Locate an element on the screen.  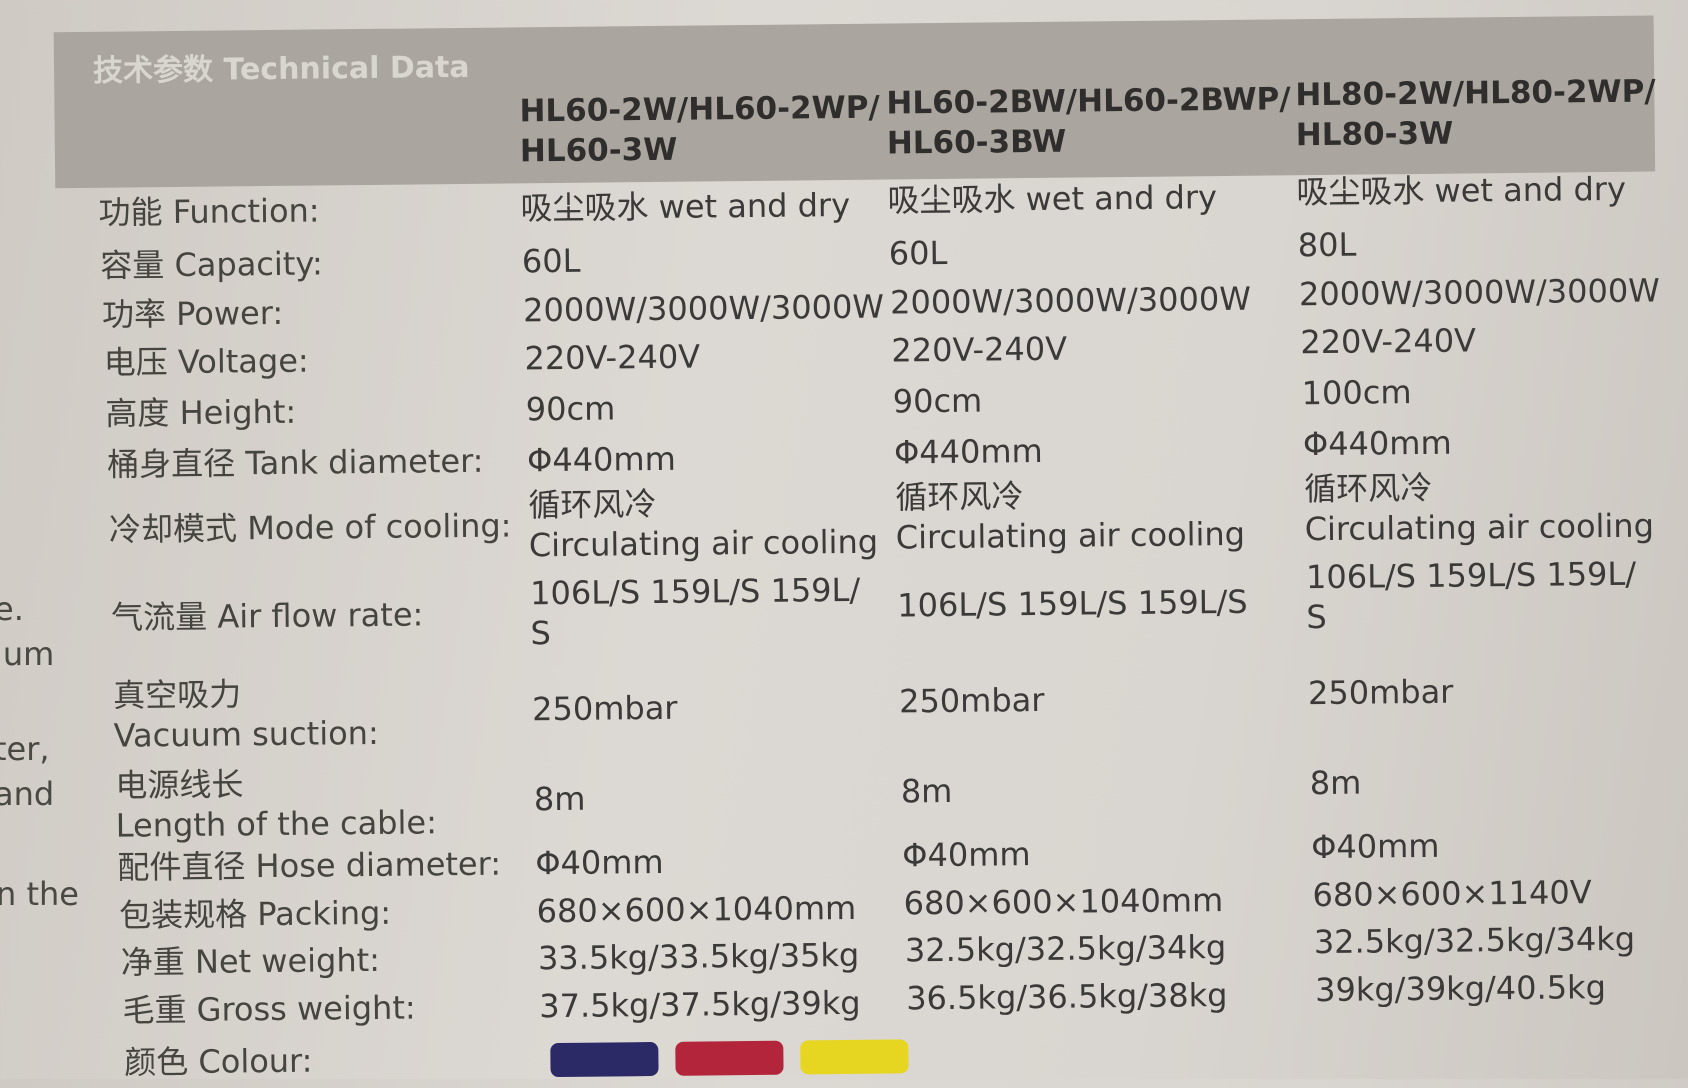
row-value-line: 32.5kg/32.5kg/34kg is located at coordinates (1474, 940).